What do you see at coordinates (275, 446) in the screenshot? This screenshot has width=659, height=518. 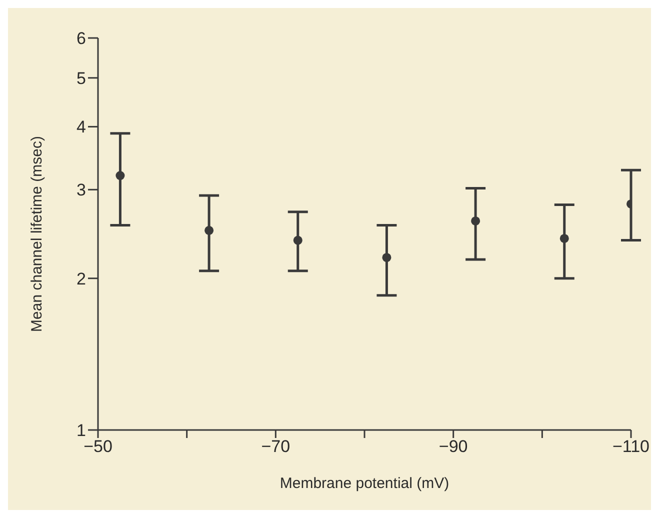 I see `x-tick-label: −70` at bounding box center [275, 446].